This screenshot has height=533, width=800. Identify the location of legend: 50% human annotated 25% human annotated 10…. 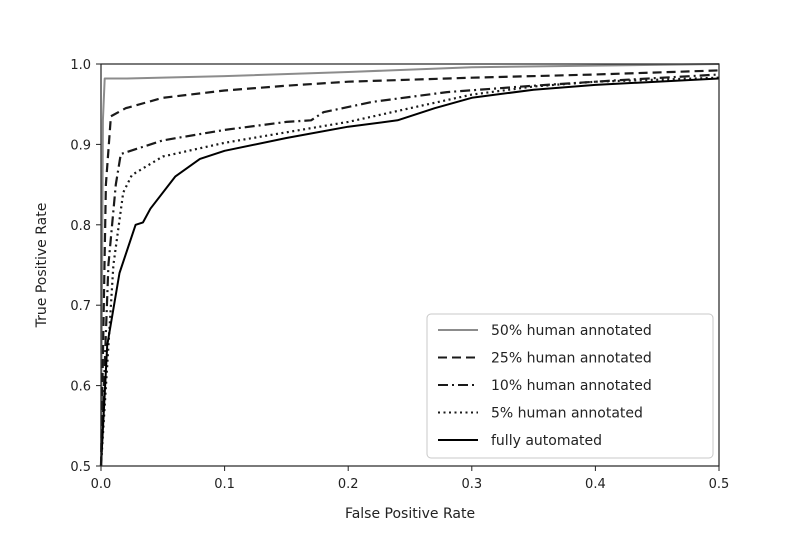
(570, 386).